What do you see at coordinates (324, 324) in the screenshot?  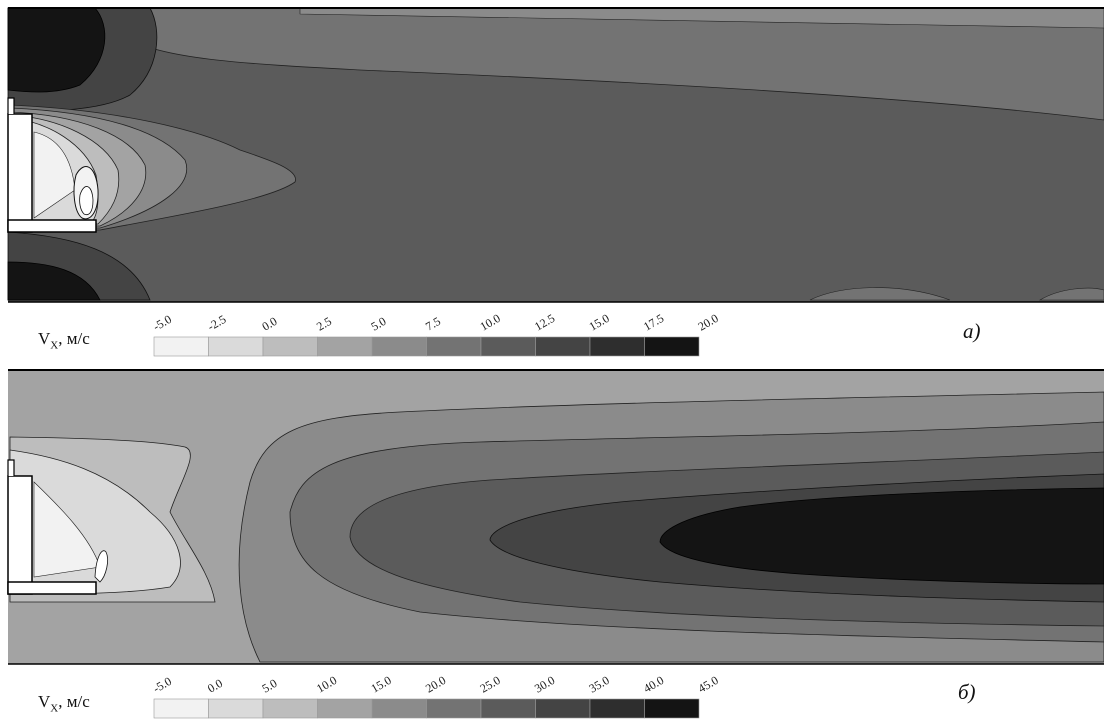 I see `colorbar-tick-label: 2.5` at bounding box center [324, 324].